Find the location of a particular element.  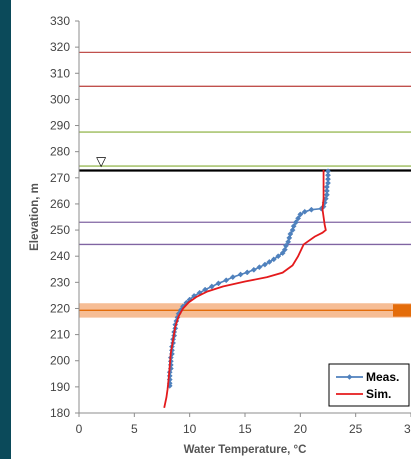

y-tick-label: 330 is located at coordinates (60, 21).